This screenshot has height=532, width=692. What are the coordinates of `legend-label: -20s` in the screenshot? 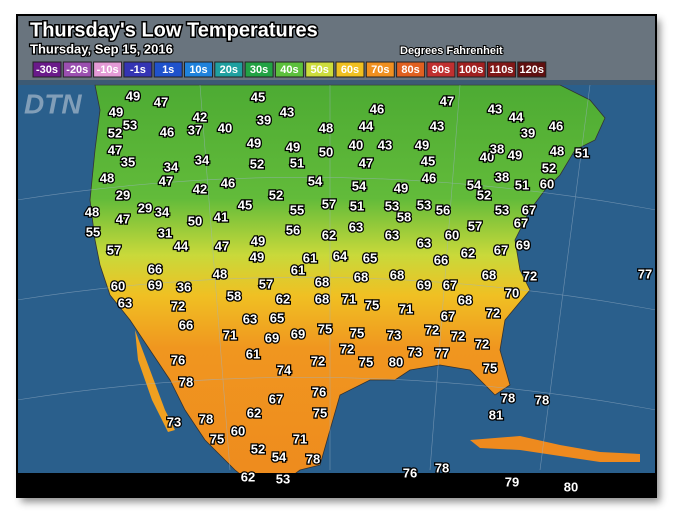 It's located at (77, 70).